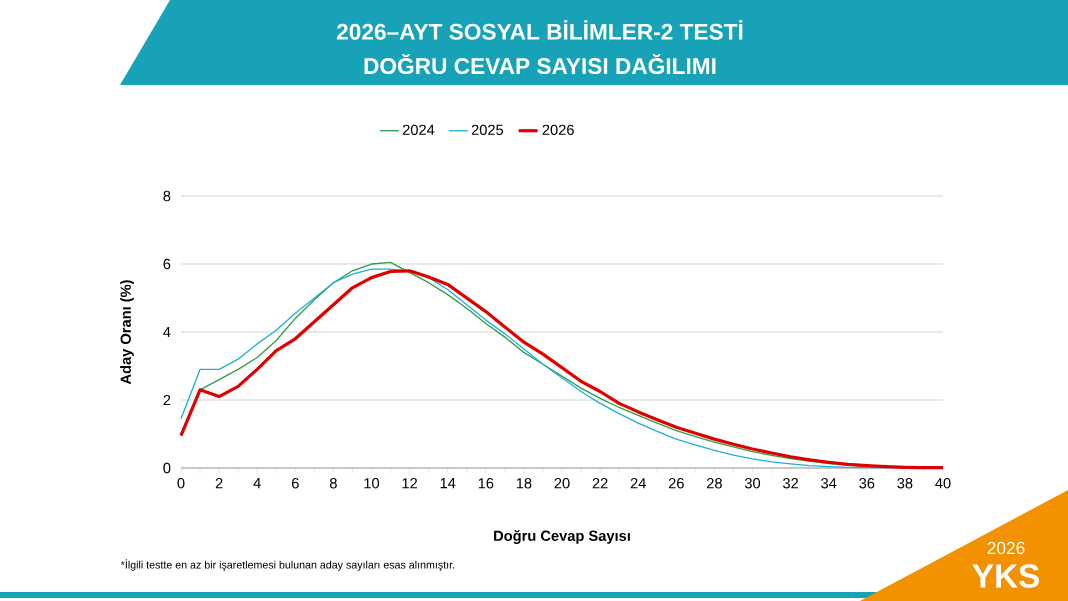 This screenshot has height=601, width=1068. What do you see at coordinates (167, 400) in the screenshot?
I see `y-tick-label: 2` at bounding box center [167, 400].